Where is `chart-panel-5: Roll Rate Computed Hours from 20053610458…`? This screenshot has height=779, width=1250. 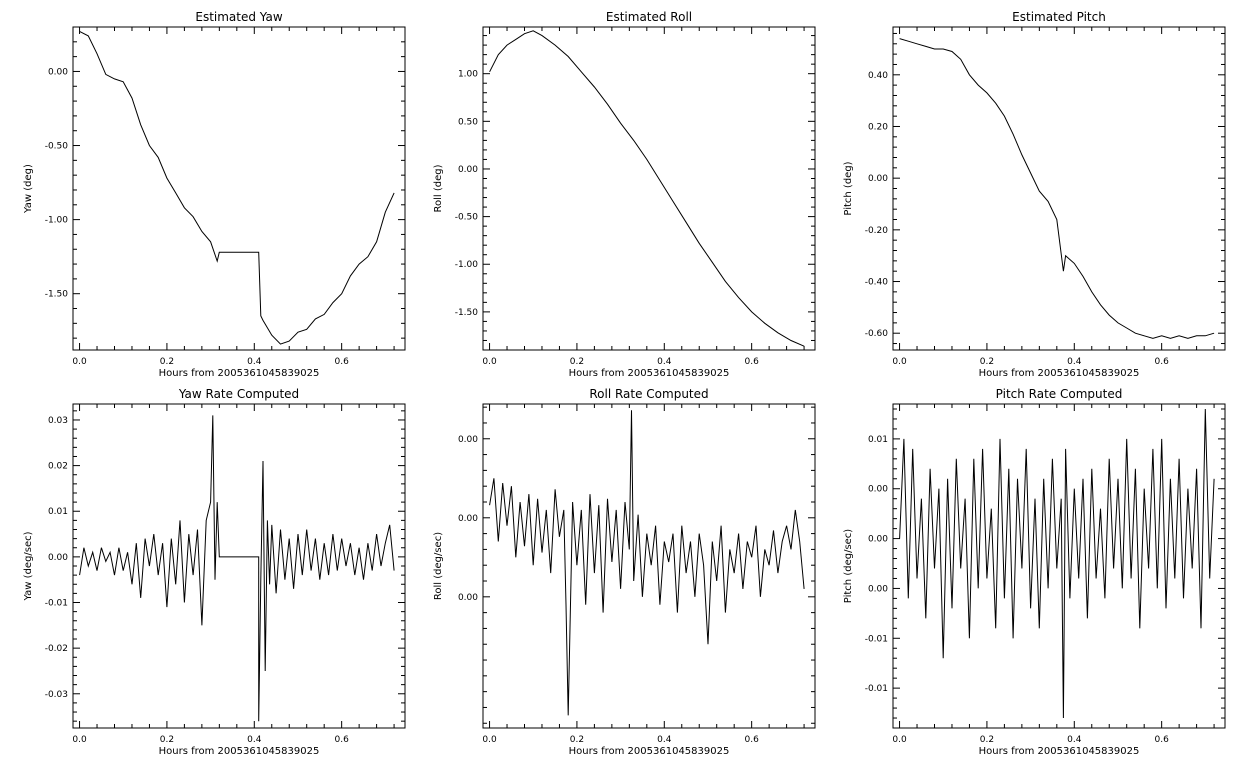 chart-panel-5: Roll Rate Computed Hours from 20053610458… is located at coordinates (624, 572).